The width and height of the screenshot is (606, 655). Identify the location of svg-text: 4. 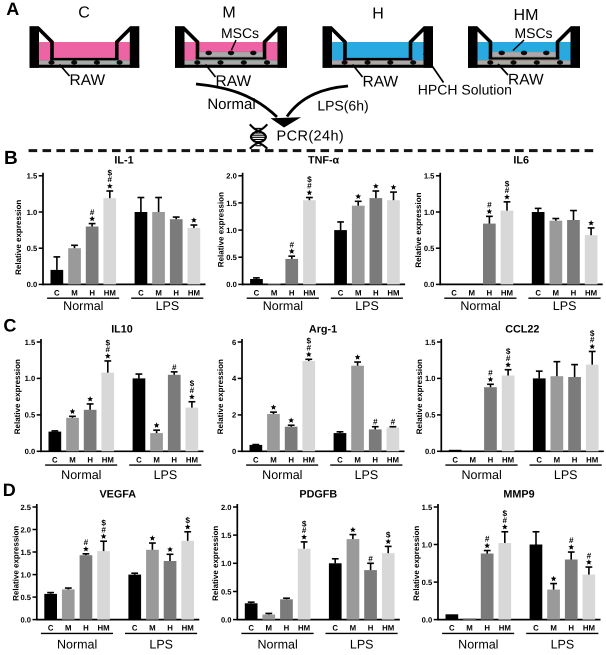
(234, 378).